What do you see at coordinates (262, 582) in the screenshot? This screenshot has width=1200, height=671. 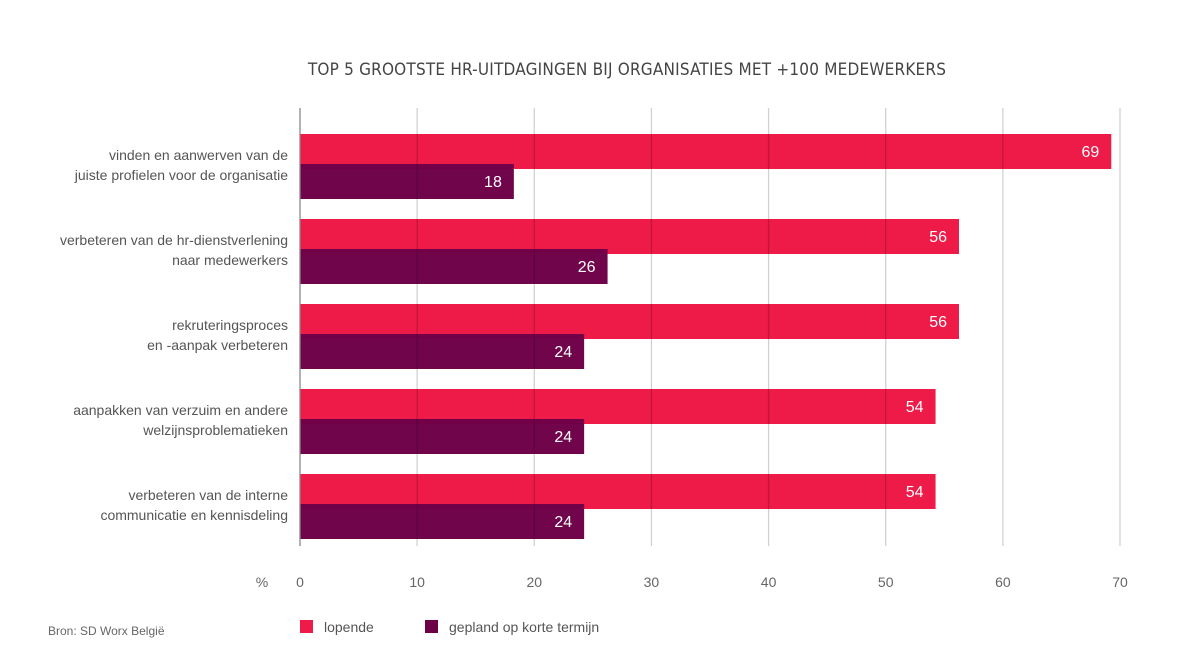 I see `x-axis-label: %` at bounding box center [262, 582].